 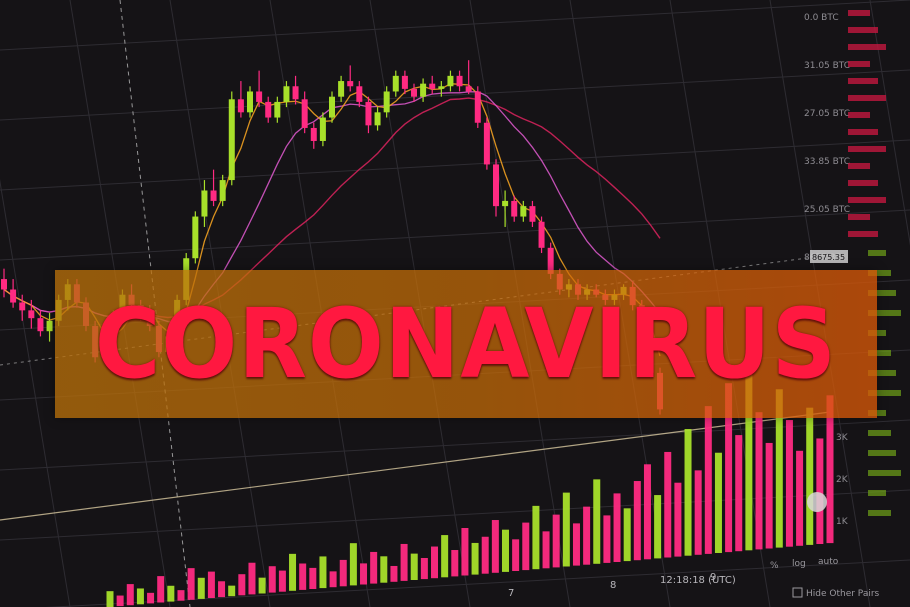 I want to click on price-tick-label: 33.85 BTC, so click(x=827, y=162).